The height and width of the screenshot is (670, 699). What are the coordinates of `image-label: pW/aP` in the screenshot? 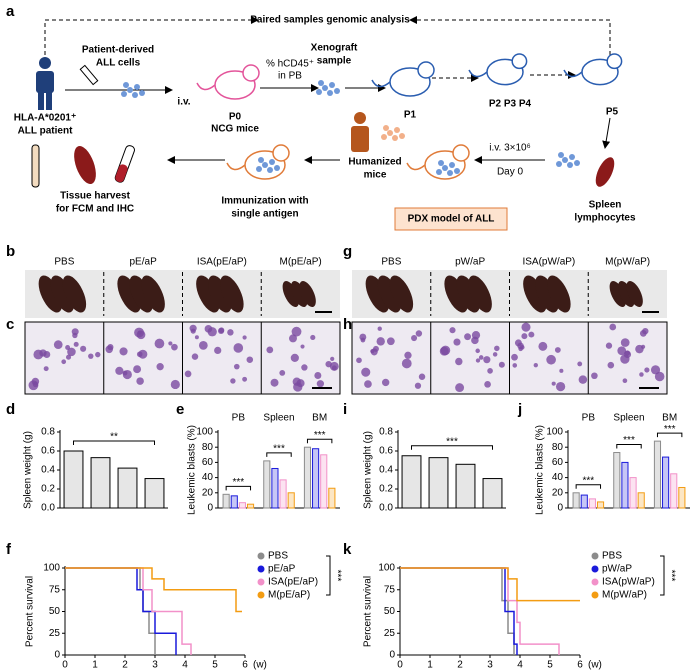 It's located at (470, 262).